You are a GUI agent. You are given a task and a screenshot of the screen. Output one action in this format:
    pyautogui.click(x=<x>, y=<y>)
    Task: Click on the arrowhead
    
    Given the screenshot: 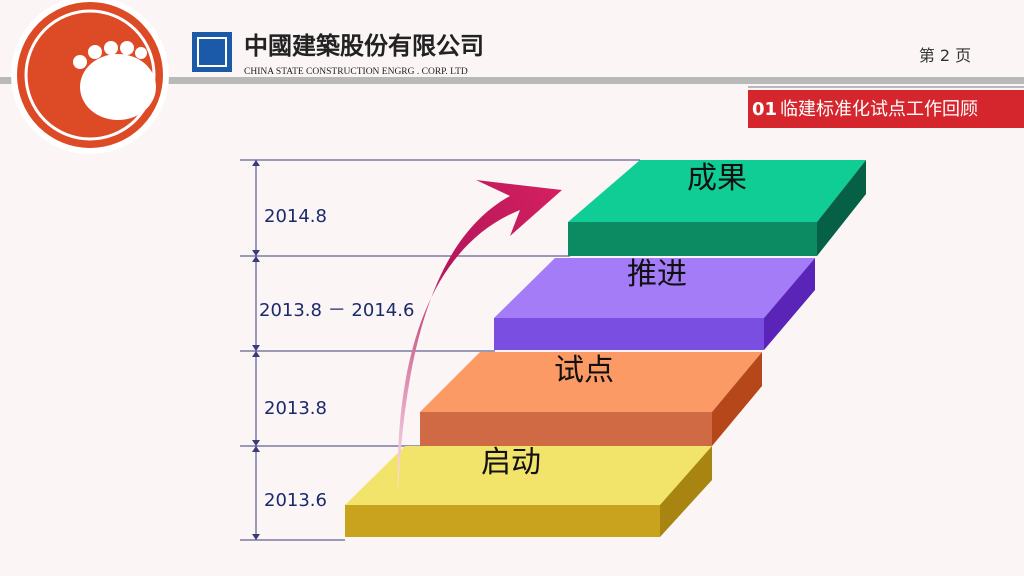 What is the action you would take?
    pyautogui.click(x=256, y=350)
    